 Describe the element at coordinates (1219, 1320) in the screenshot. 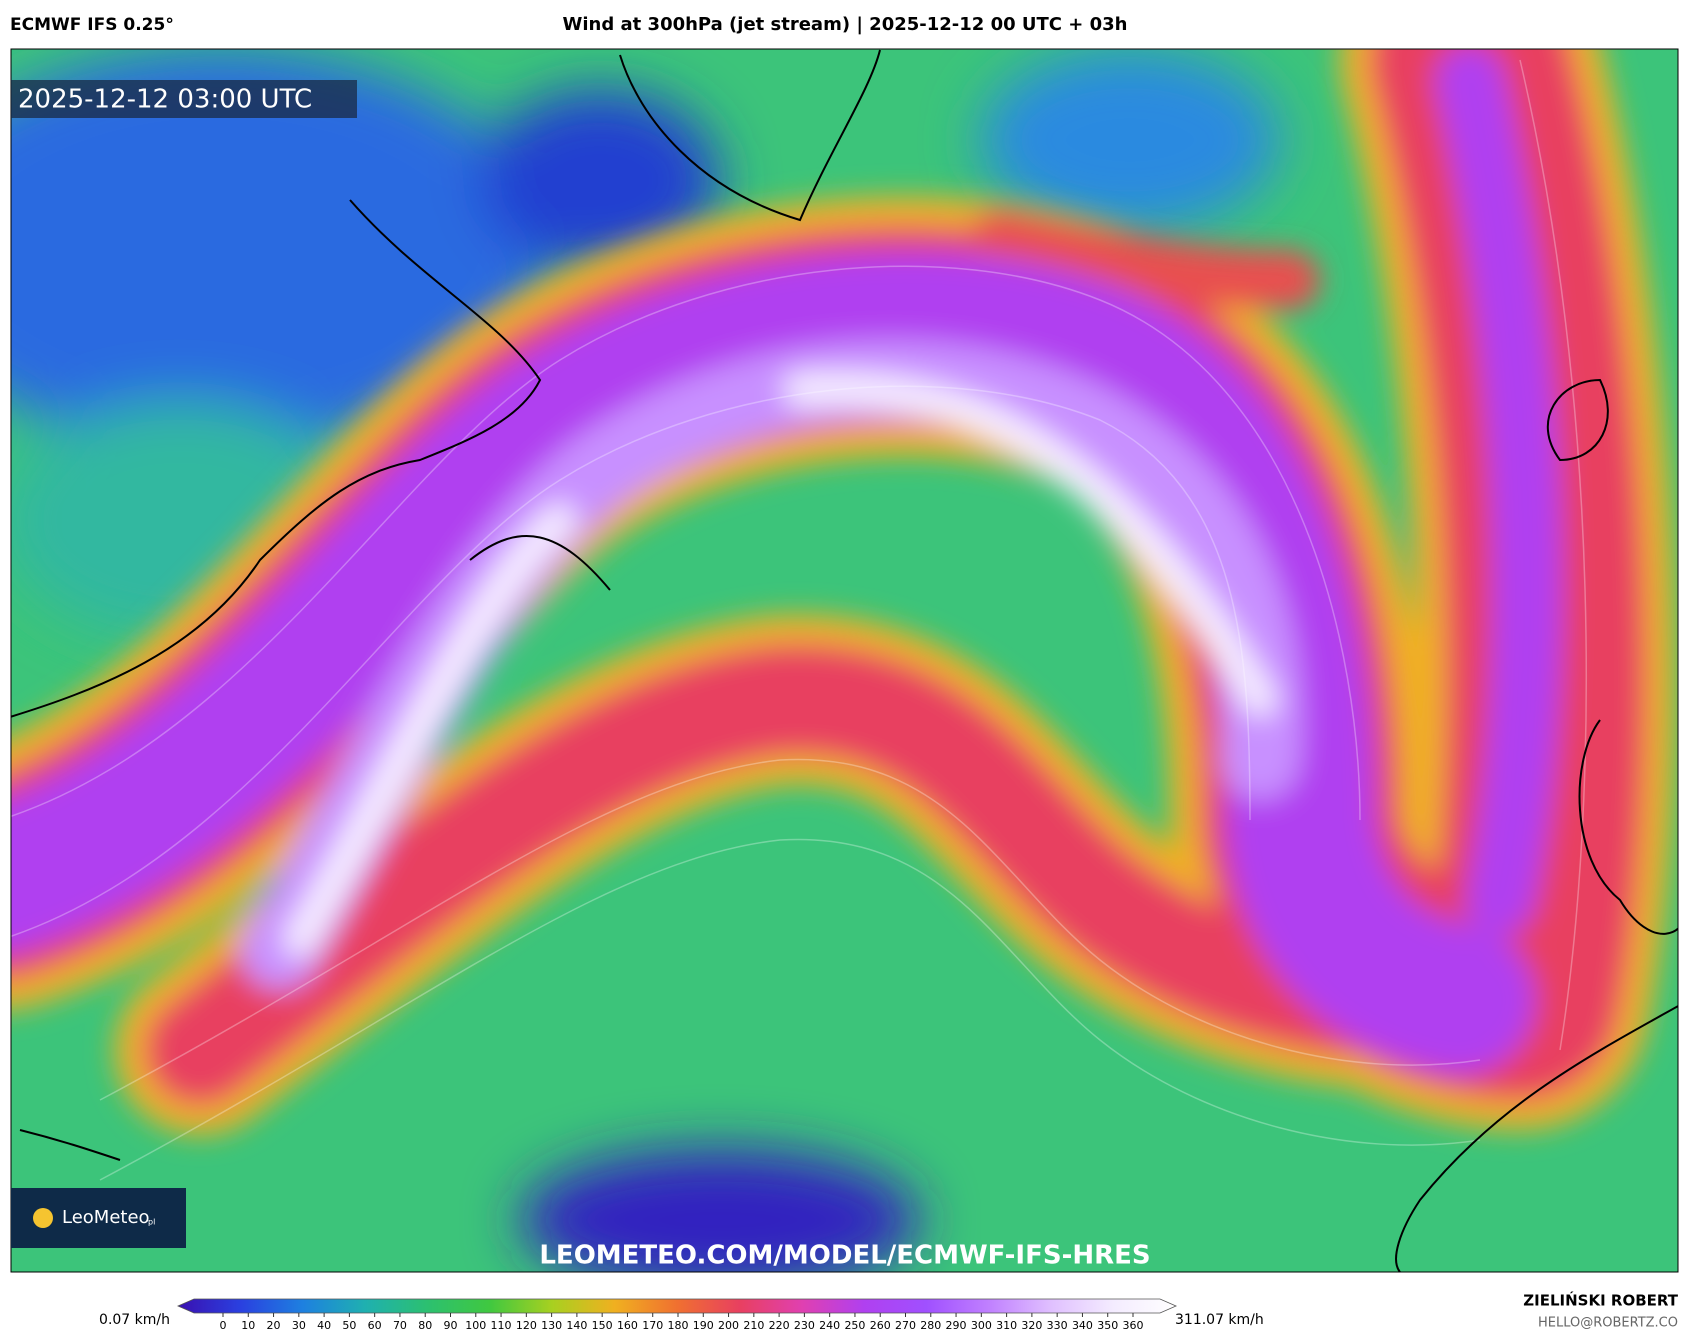

I see `colorbar-max: 311.07 km/h` at that location.